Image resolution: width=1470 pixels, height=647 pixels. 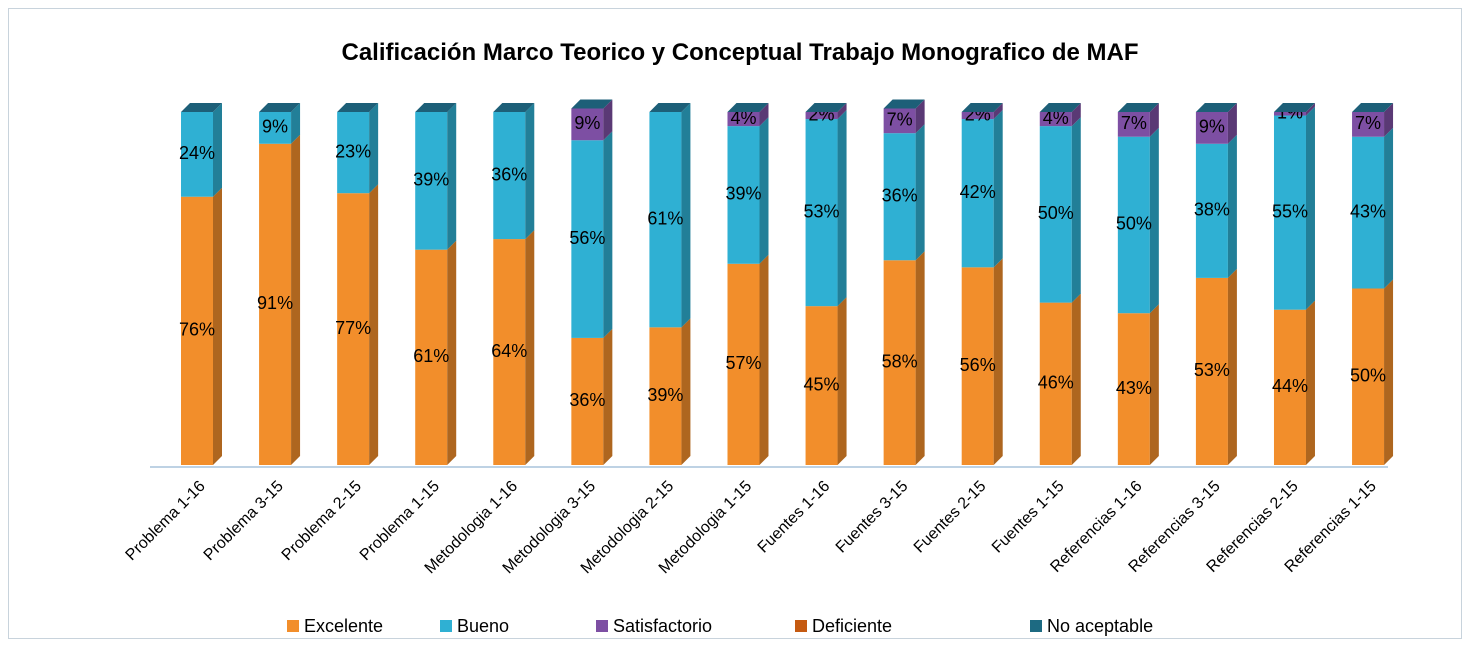 I want to click on data-label: 23%, so click(x=353, y=151).